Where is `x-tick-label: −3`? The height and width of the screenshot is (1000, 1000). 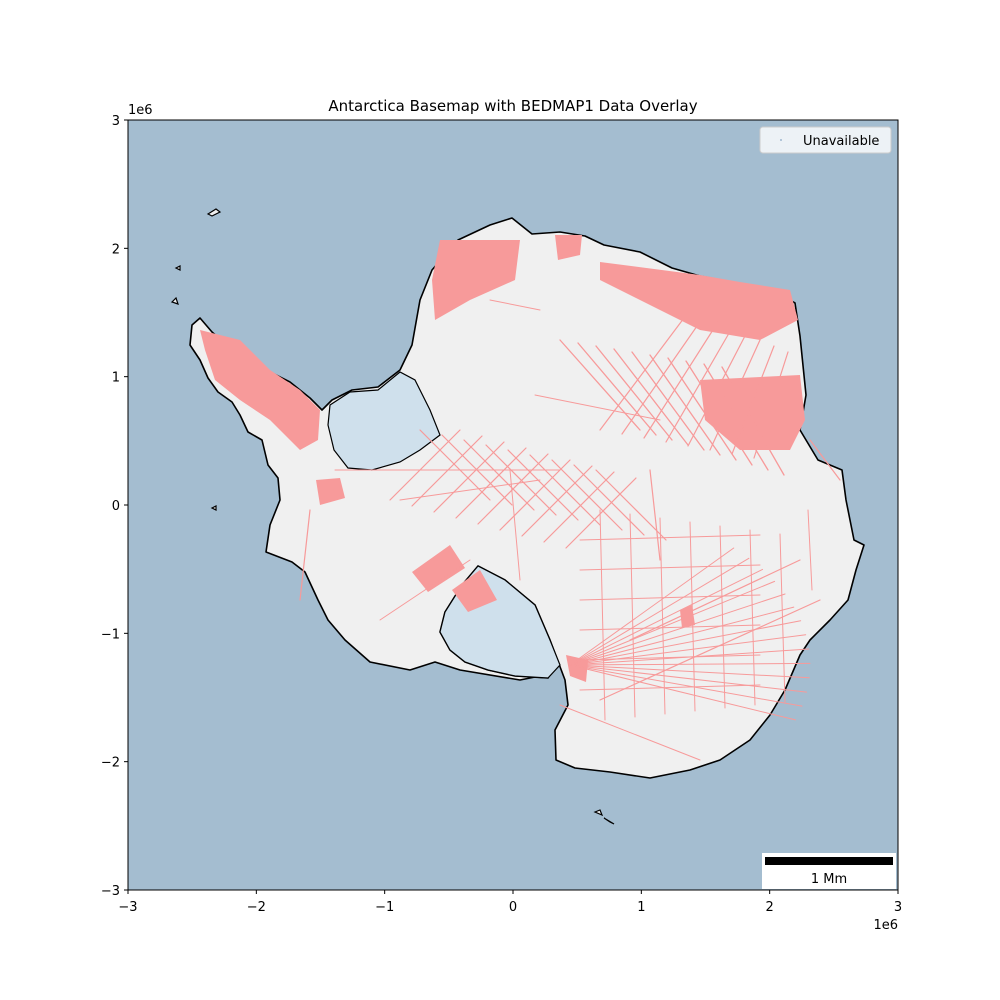
x-tick-label: −3 is located at coordinates (127, 907).